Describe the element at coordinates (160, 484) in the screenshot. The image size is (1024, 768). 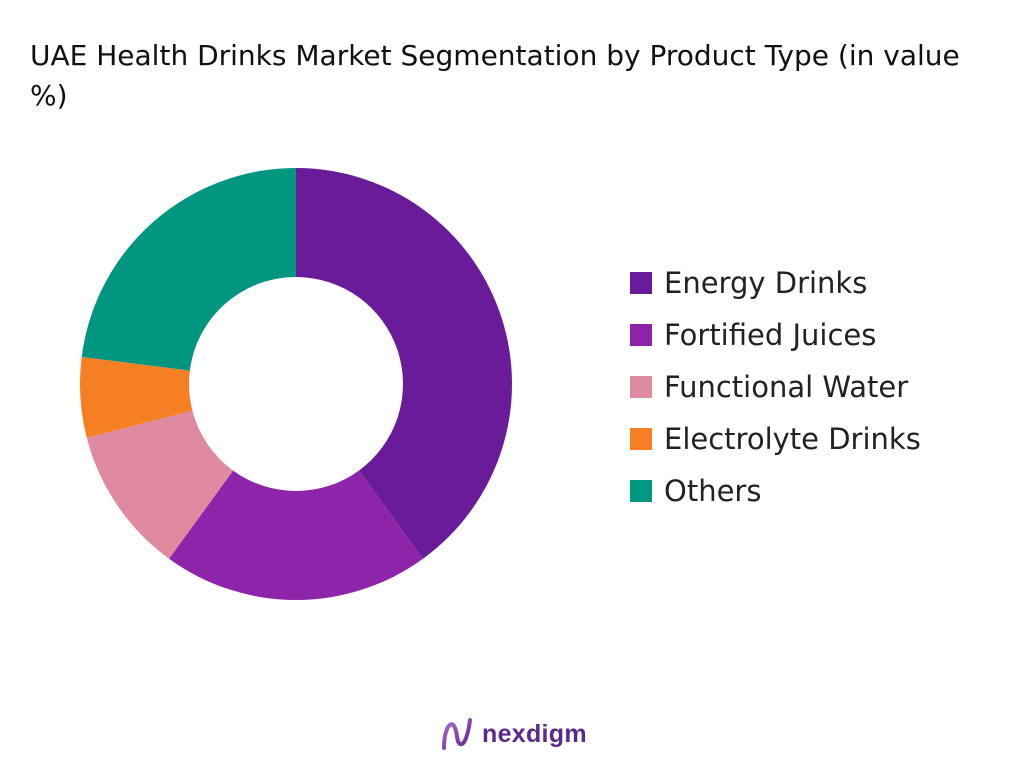
I see `donut-slice-functional-water` at that location.